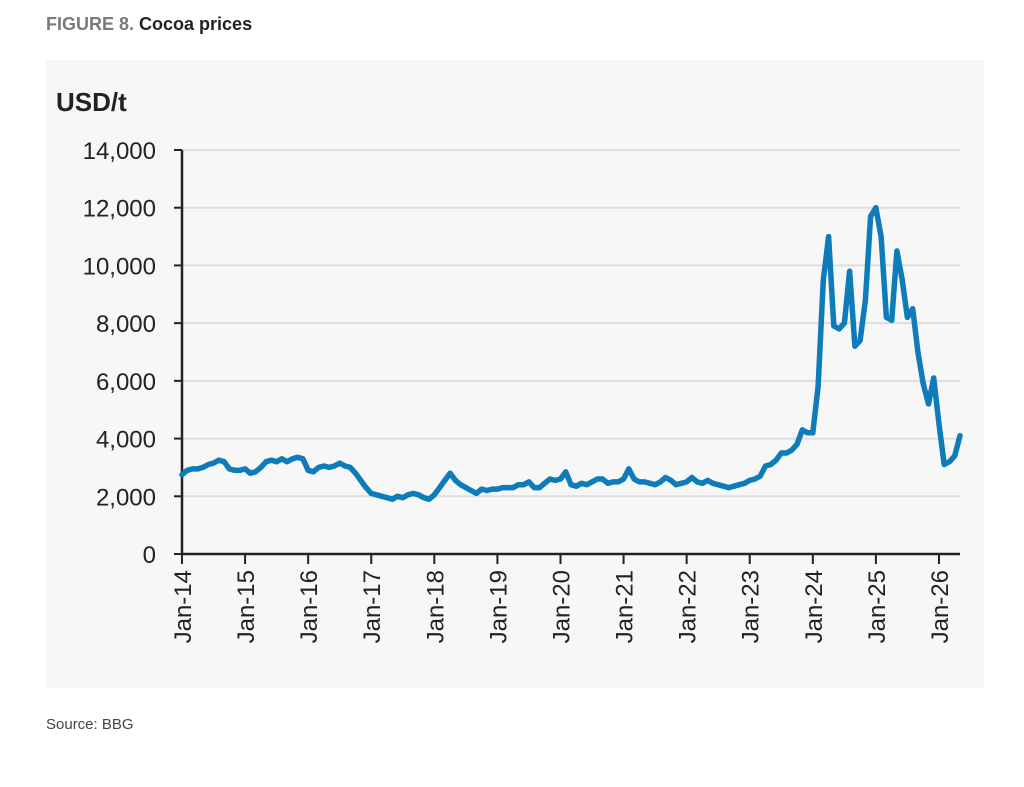  What do you see at coordinates (751, 606) in the screenshot?
I see `x-tick-label: Jan-23` at bounding box center [751, 606].